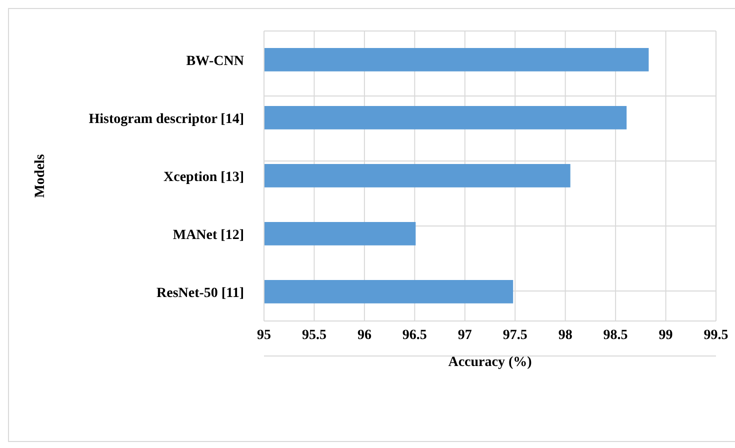 This screenshot has width=735, height=448. What do you see at coordinates (264, 335) in the screenshot?
I see `x-tick-label: 95` at bounding box center [264, 335].